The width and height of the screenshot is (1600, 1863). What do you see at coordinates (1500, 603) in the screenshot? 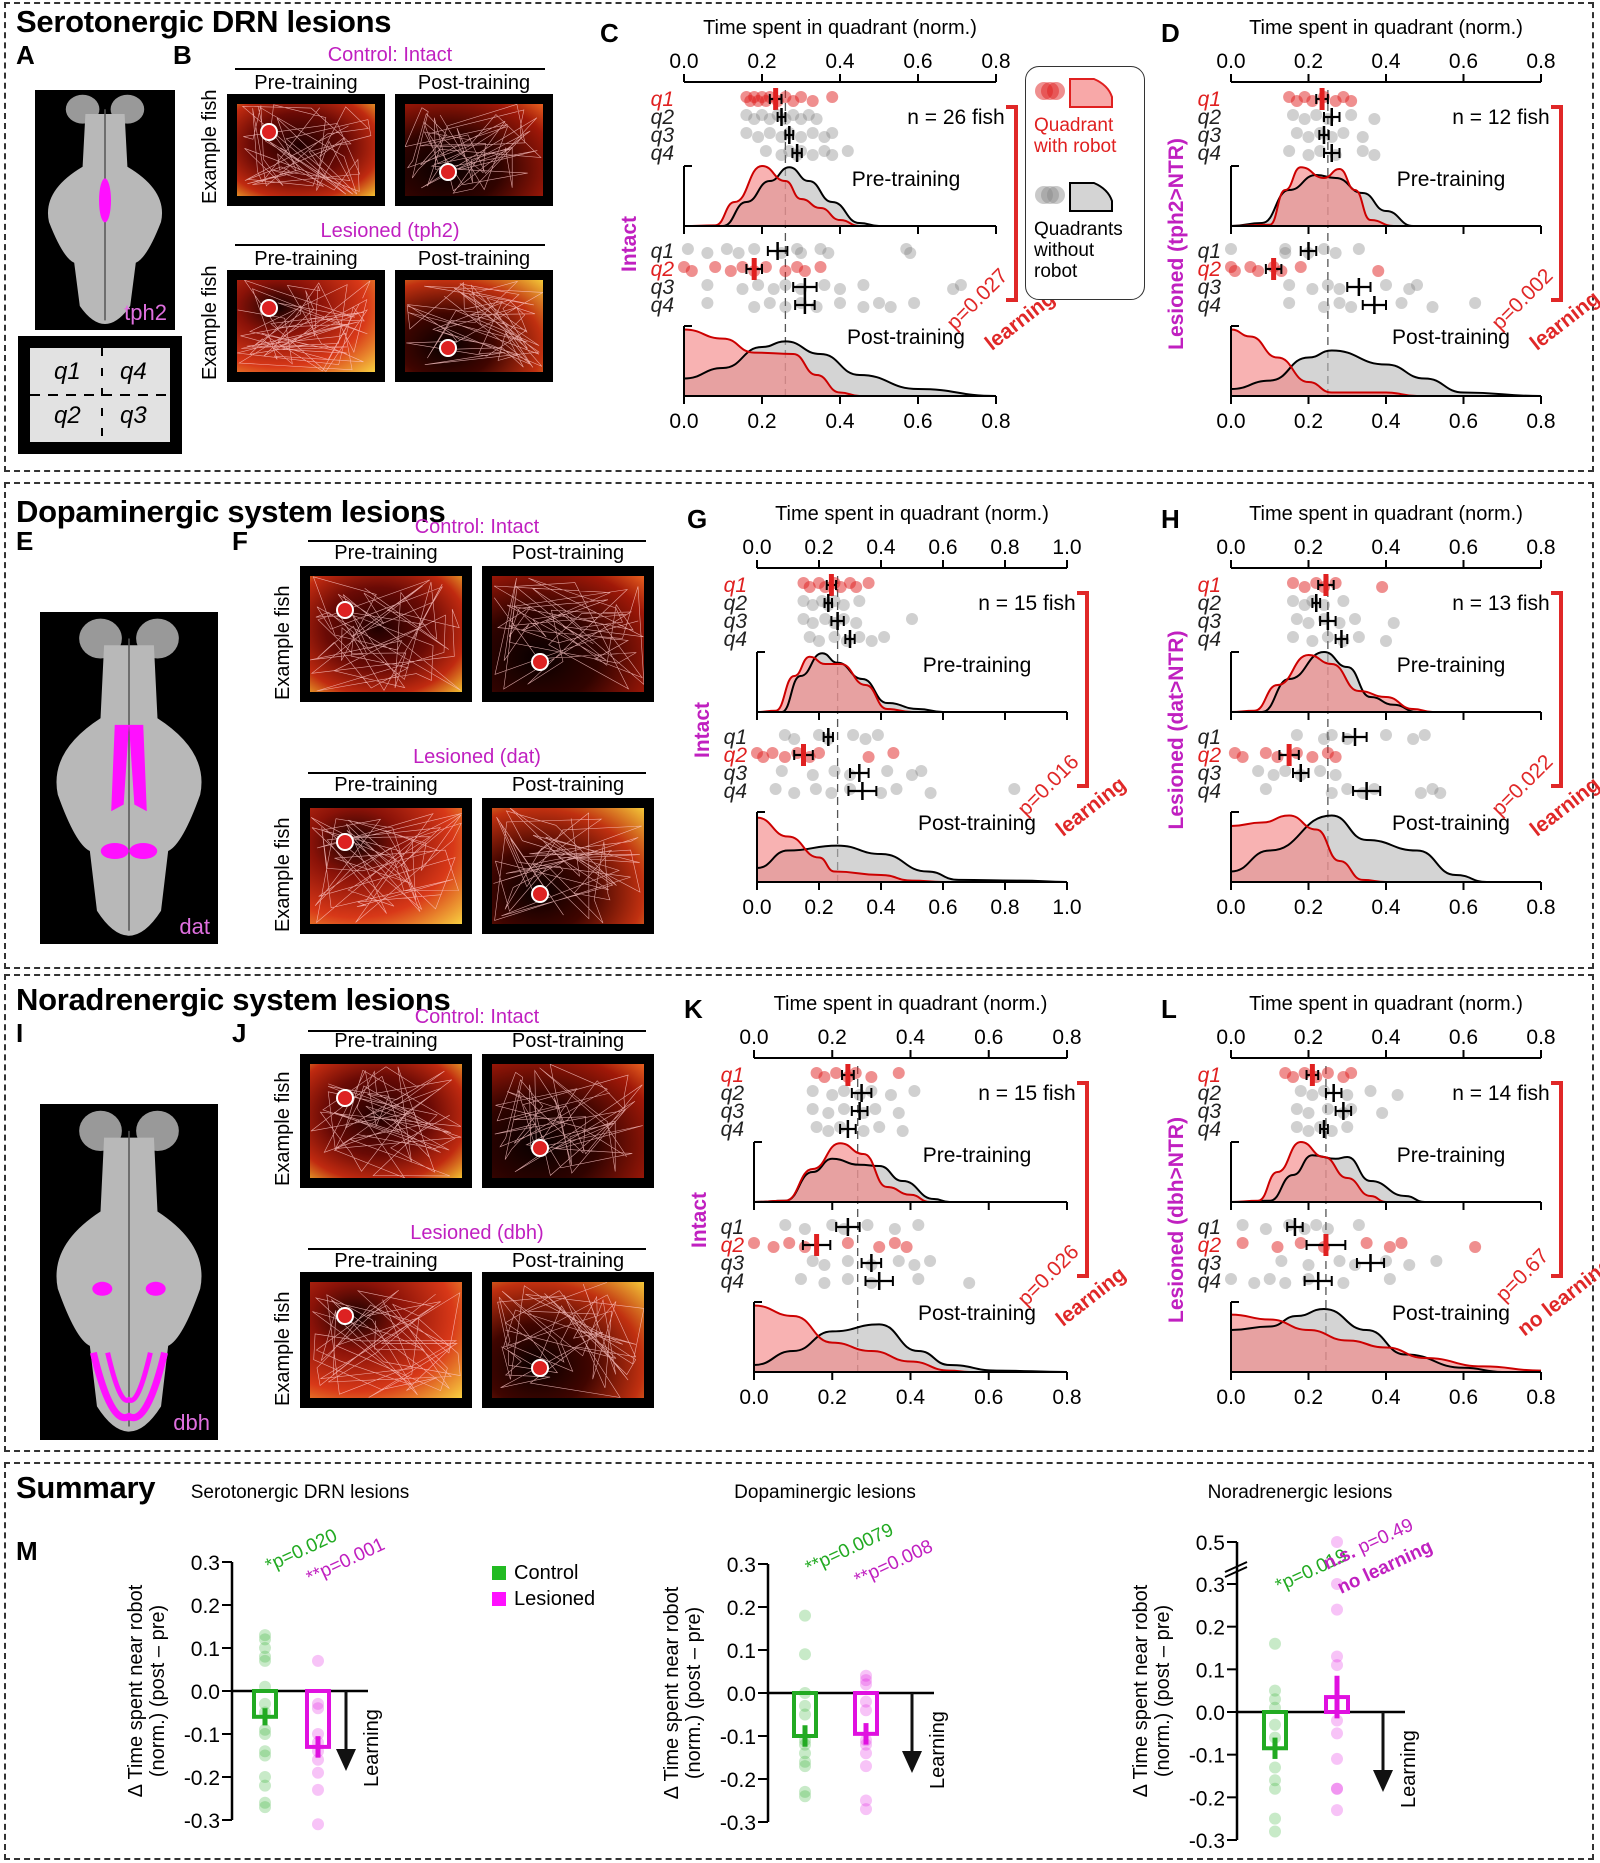
I see `n-fish-label: n = 13 fish` at bounding box center [1500, 603].